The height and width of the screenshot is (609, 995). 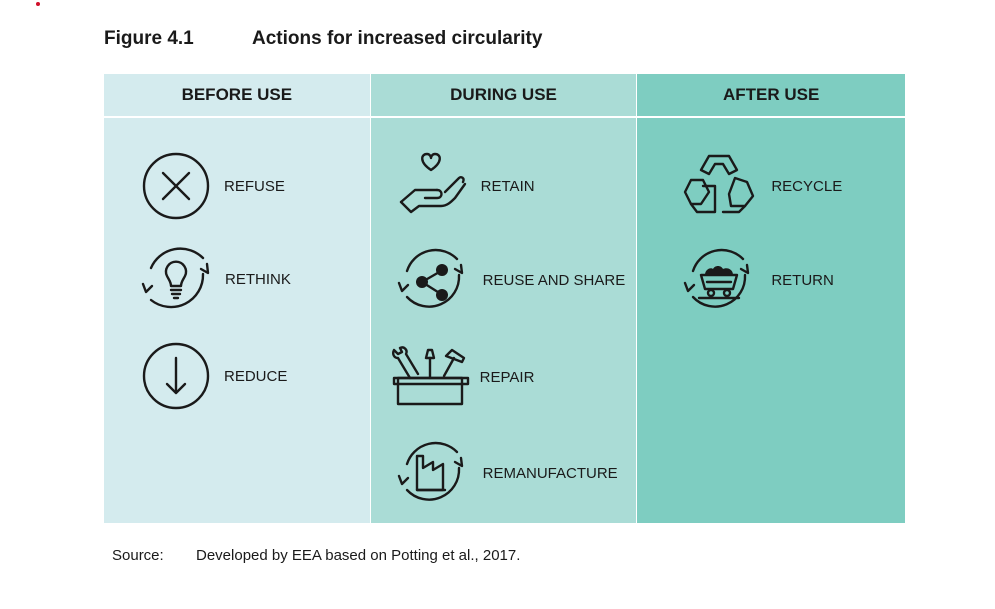 What do you see at coordinates (397, 38) in the screenshot?
I see `figure-title: Actions for increased circularity` at bounding box center [397, 38].